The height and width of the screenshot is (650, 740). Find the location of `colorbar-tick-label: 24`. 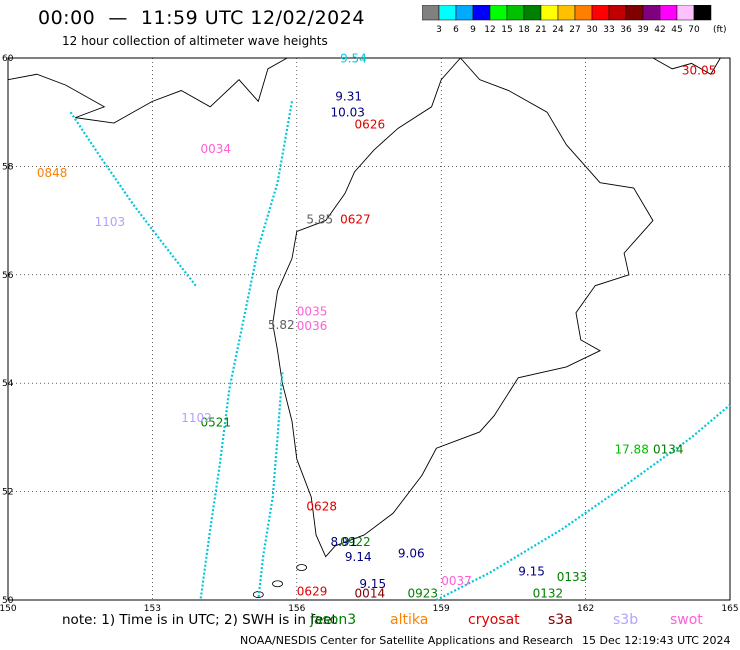

colorbar-tick-label: 24 is located at coordinates (558, 30).